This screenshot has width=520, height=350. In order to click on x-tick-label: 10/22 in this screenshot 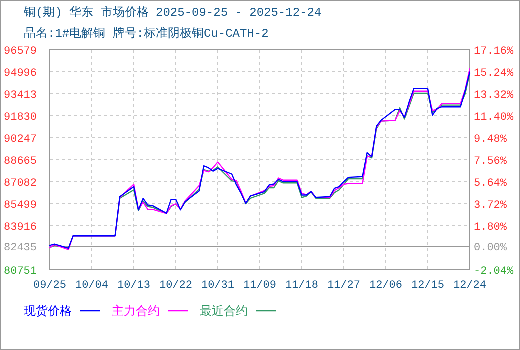, I will do `click(176, 286)`.